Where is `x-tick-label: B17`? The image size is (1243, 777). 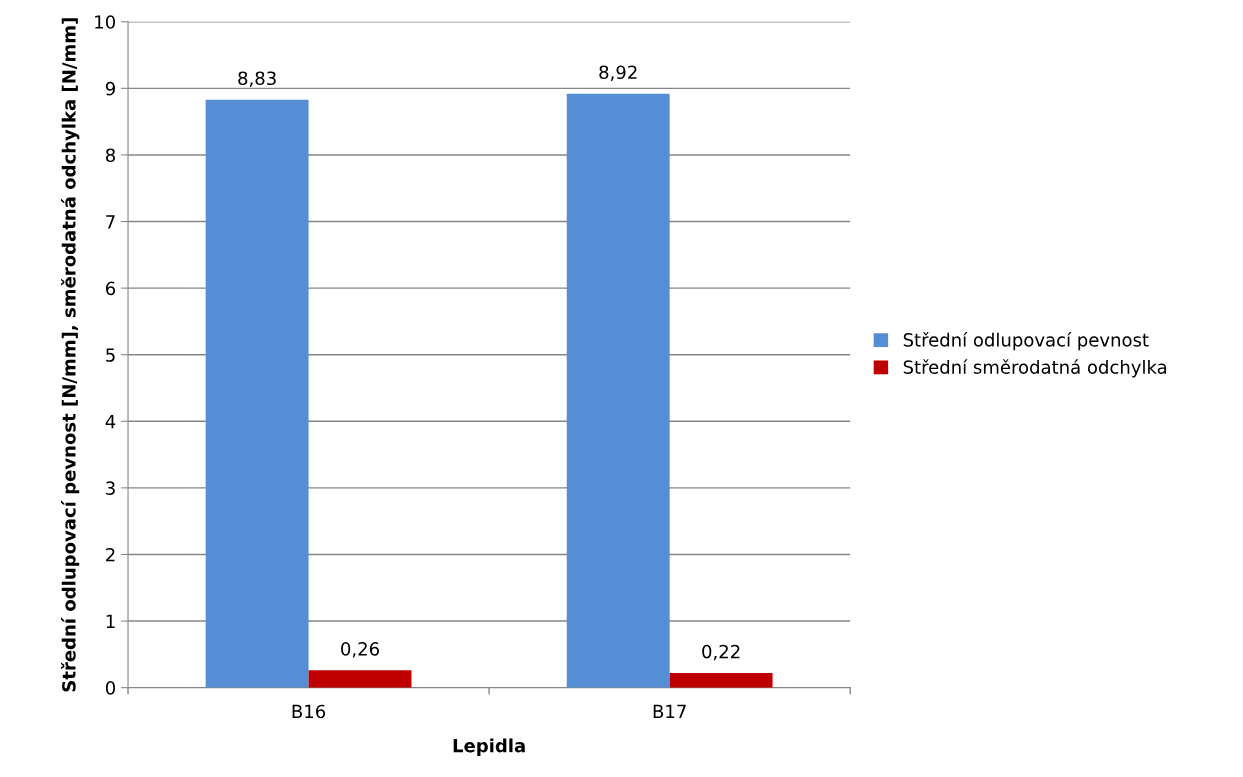 x-tick-label: B17 is located at coordinates (669, 711).